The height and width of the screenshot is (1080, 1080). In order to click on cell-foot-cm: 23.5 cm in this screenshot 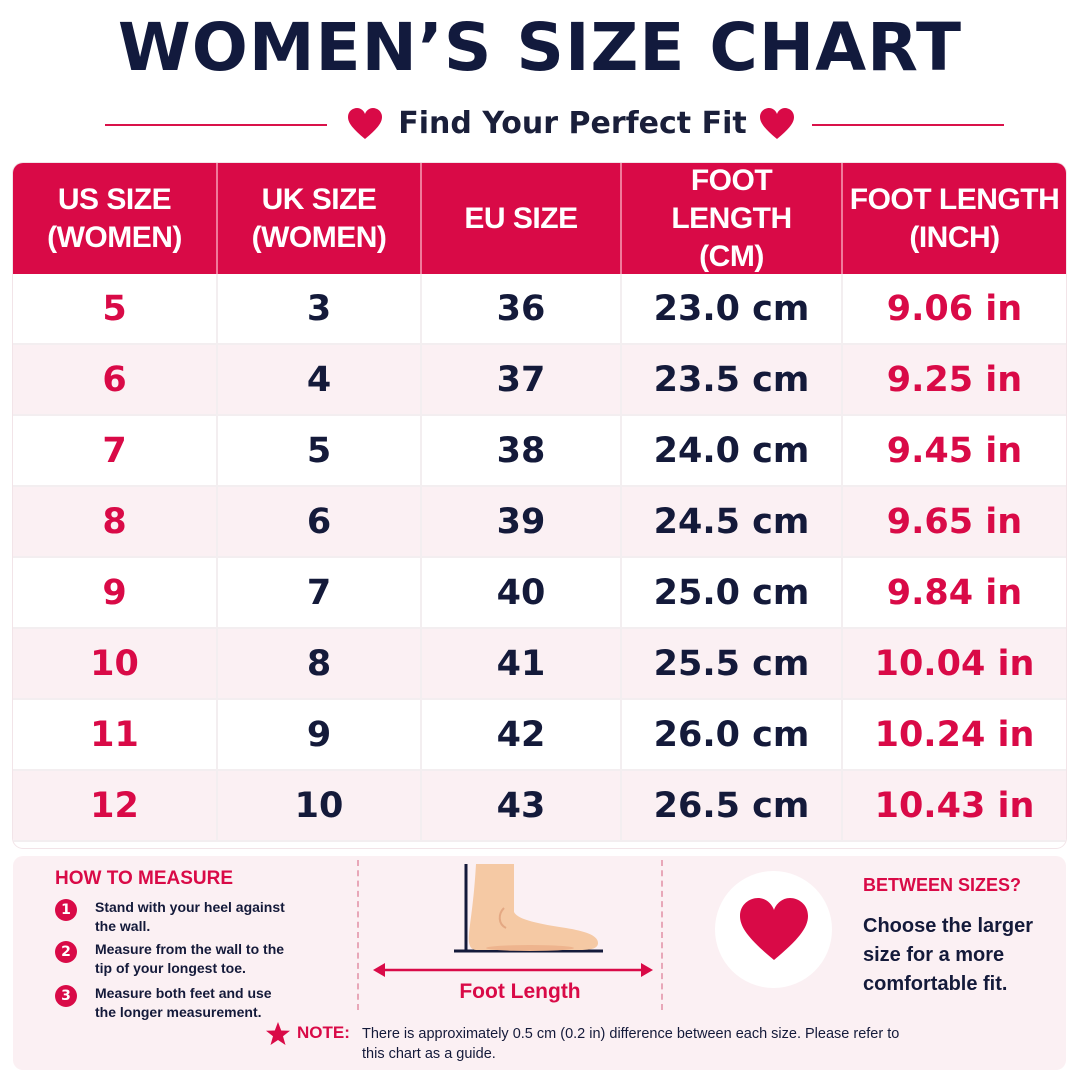, I will do `click(732, 379)`.